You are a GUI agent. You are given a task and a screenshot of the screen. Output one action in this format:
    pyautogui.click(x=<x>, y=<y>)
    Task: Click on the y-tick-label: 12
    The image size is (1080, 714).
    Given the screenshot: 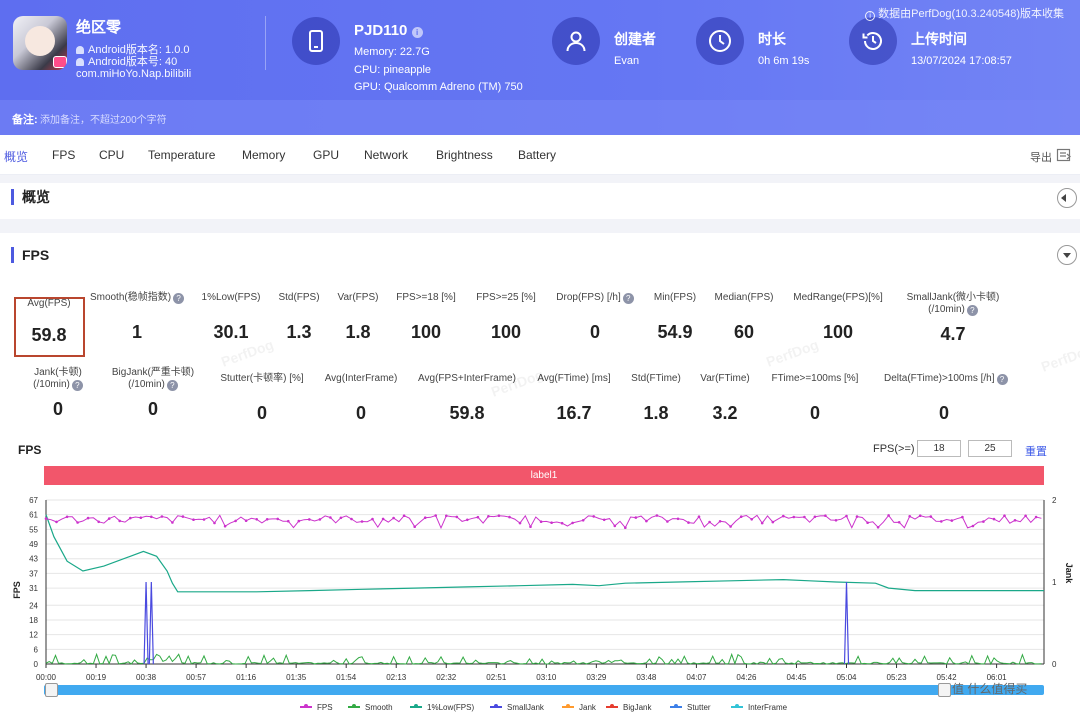 What is the action you would take?
    pyautogui.click(x=33, y=635)
    